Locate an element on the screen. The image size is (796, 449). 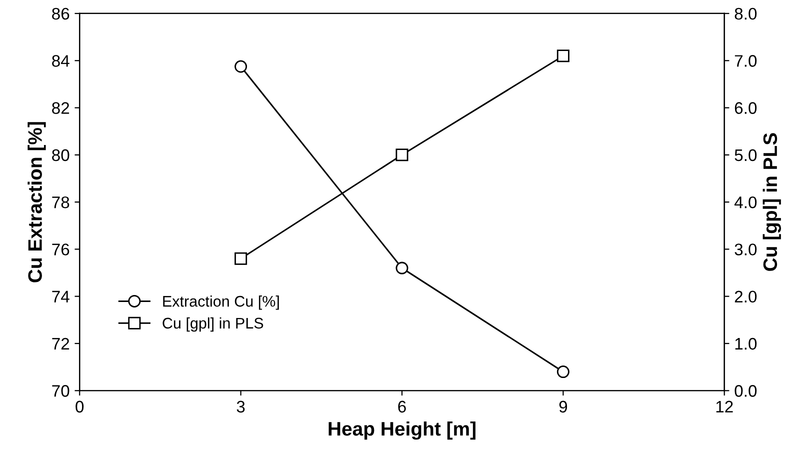
y-tick-label: 70 is located at coordinates (61, 391).